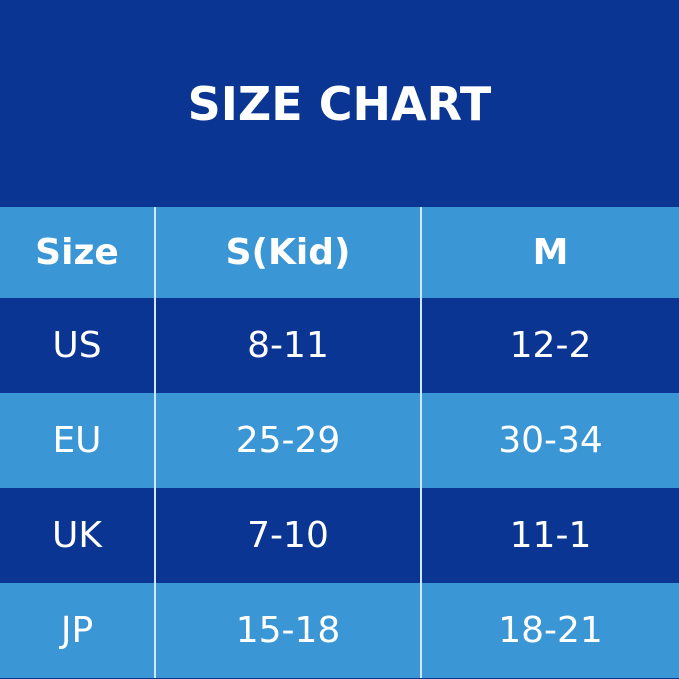  Describe the element at coordinates (287, 535) in the screenshot. I see `table-cell: 7-10` at that location.